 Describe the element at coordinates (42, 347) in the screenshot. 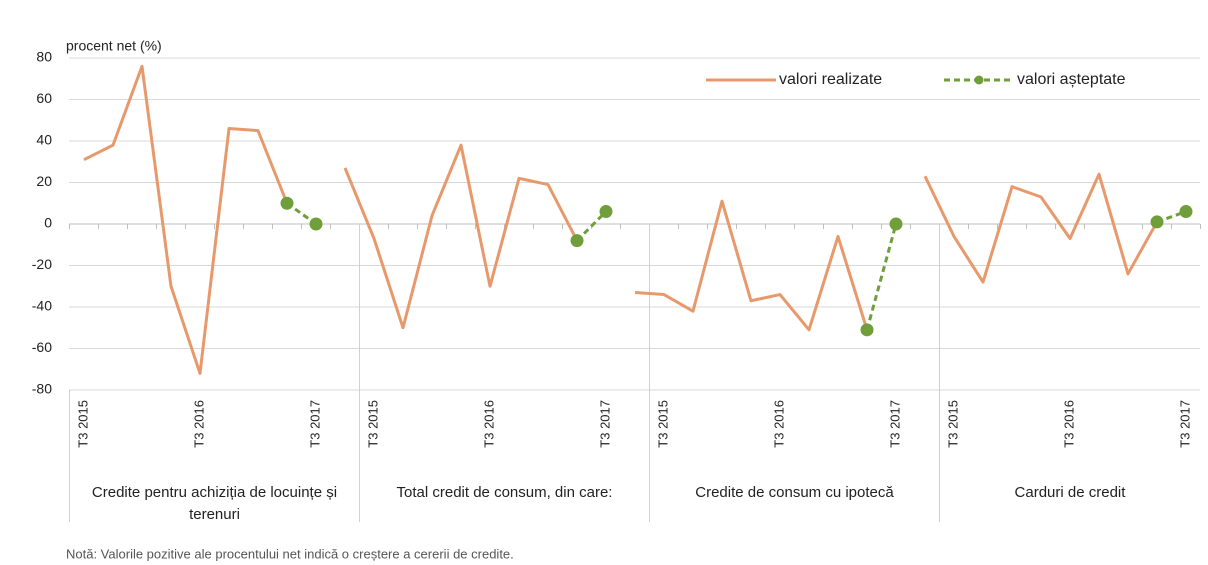

I see `y-tick-label: -60` at that location.